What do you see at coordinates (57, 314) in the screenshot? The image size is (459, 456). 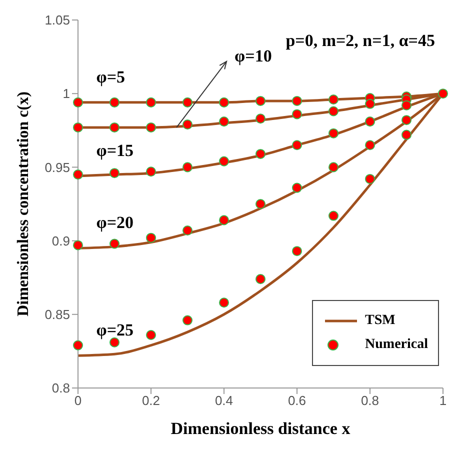 I see `y-tick-label: 0.85` at bounding box center [57, 314].